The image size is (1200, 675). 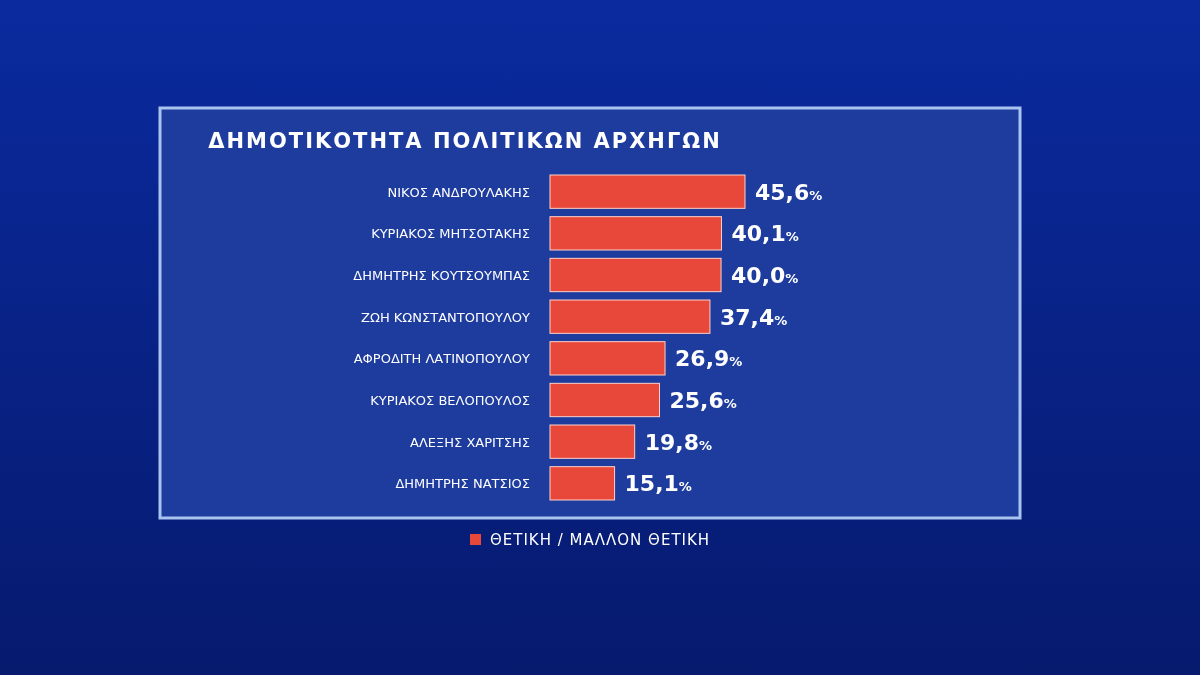 What do you see at coordinates (450, 234) in the screenshot?
I see `y-tick-label: ΚΥΡΙΑΚΟΣ ΜΗΤΣΟΤΑΚΗΣ` at bounding box center [450, 234].